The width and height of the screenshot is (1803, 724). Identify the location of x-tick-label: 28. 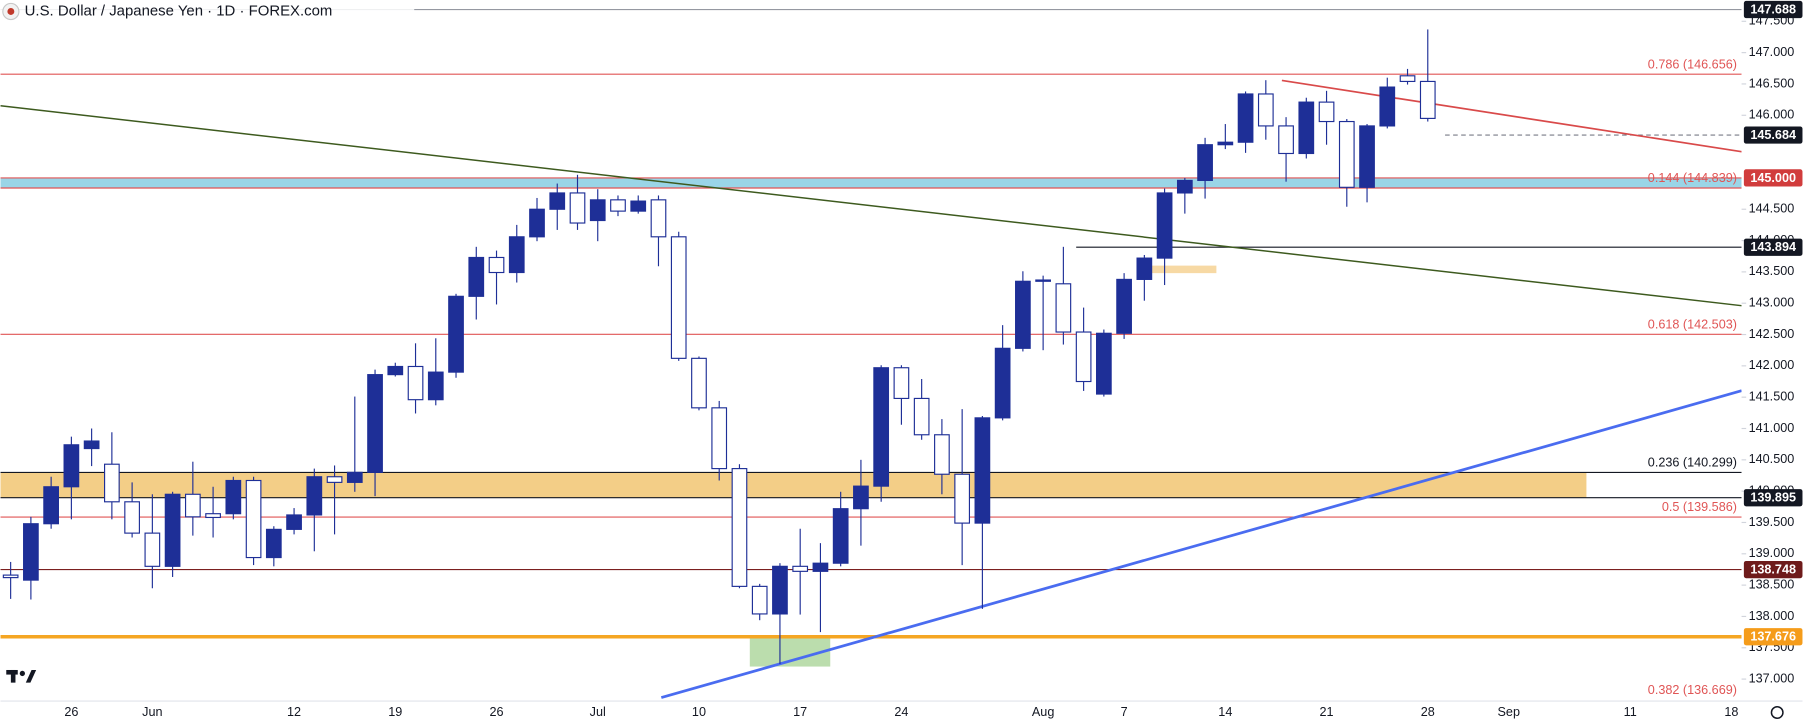
(1428, 712).